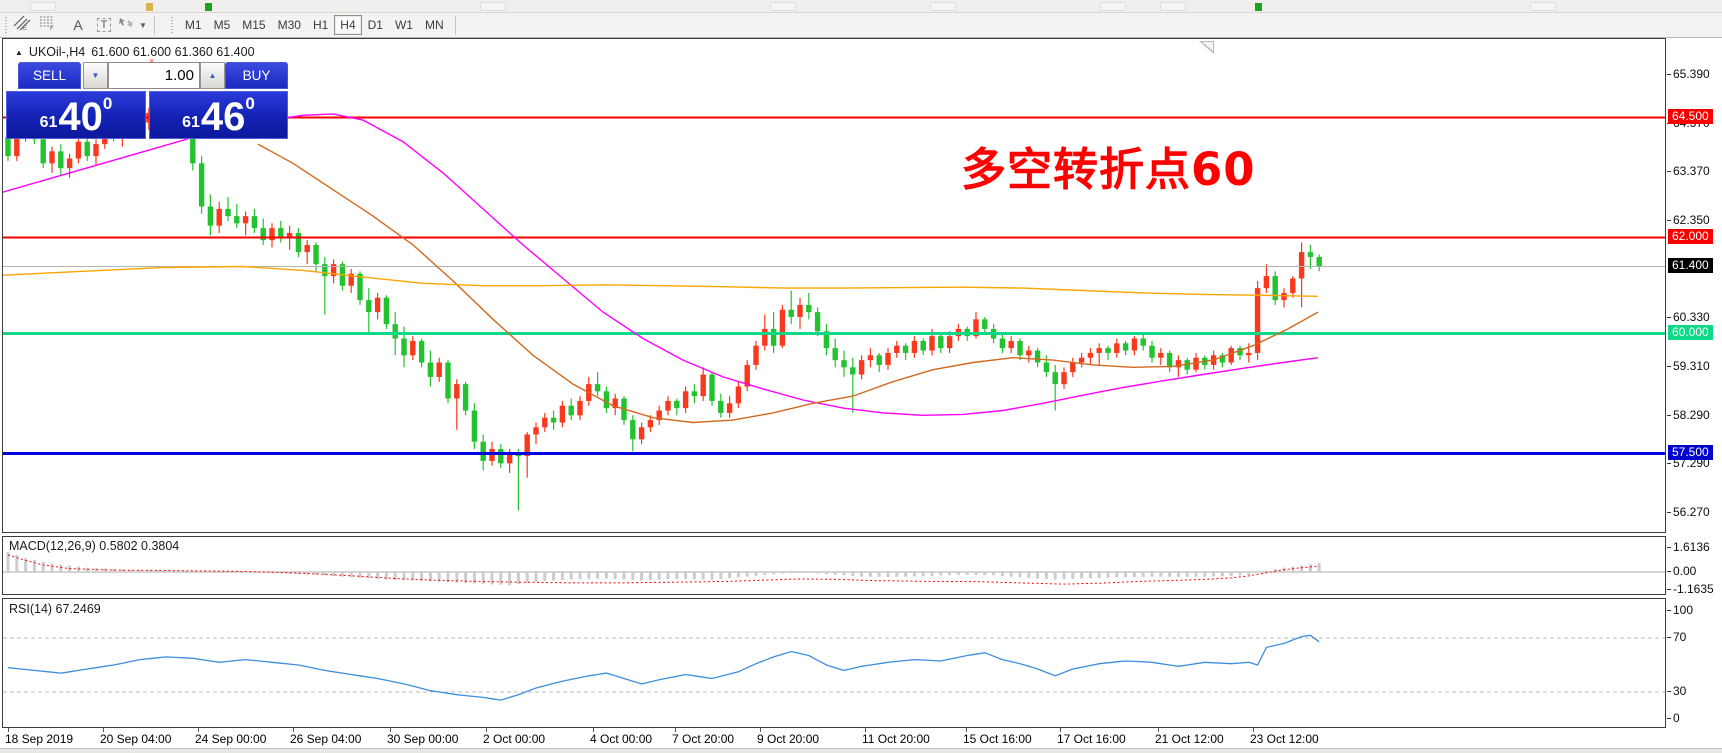 The height and width of the screenshot is (753, 1722). What do you see at coordinates (289, 25) in the screenshot?
I see `timeframe-button-m30: M30` at bounding box center [289, 25].